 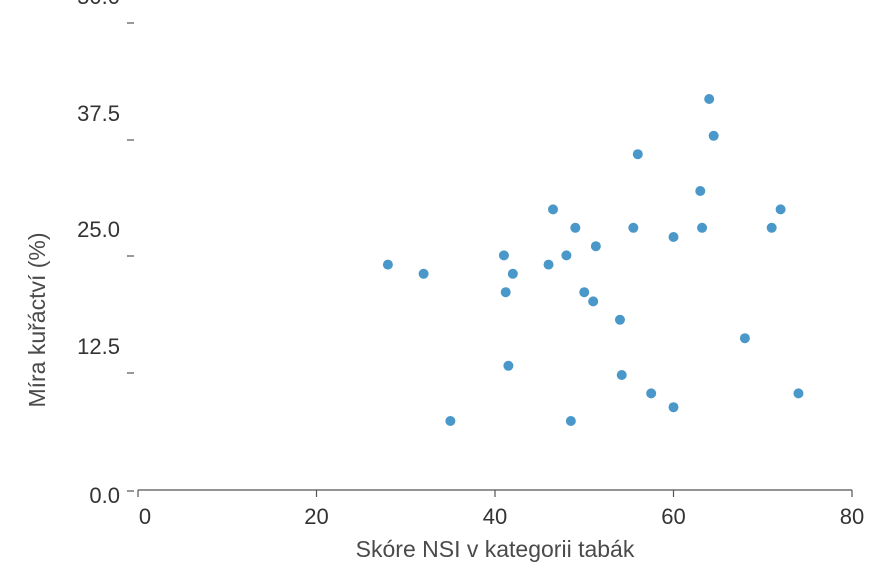 I want to click on x-tick-label: 80, so click(x=852, y=516).